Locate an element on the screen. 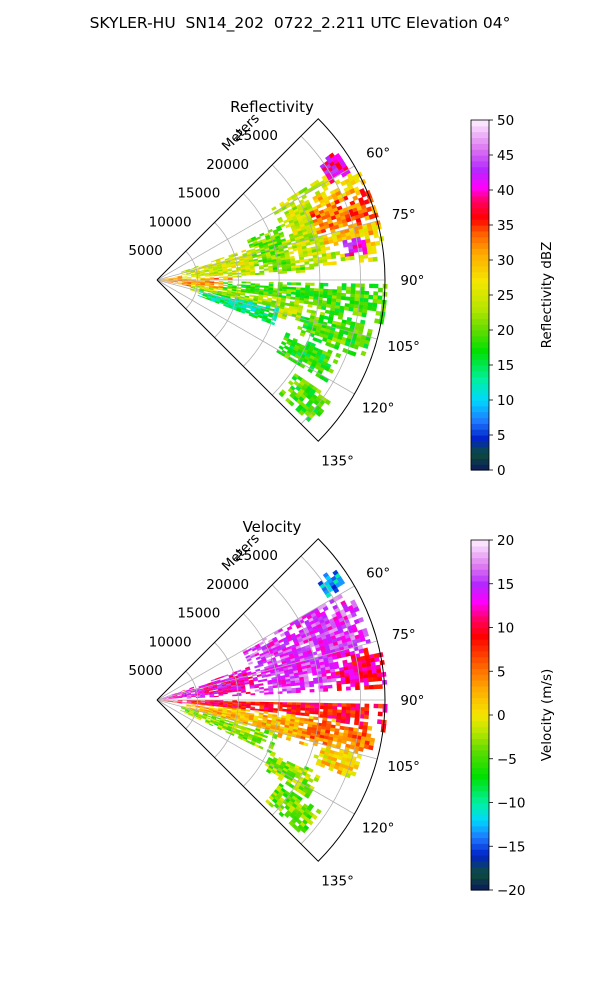 This screenshot has width=600, height=1000. colorbar-tick-label: 30 is located at coordinates (505, 261).